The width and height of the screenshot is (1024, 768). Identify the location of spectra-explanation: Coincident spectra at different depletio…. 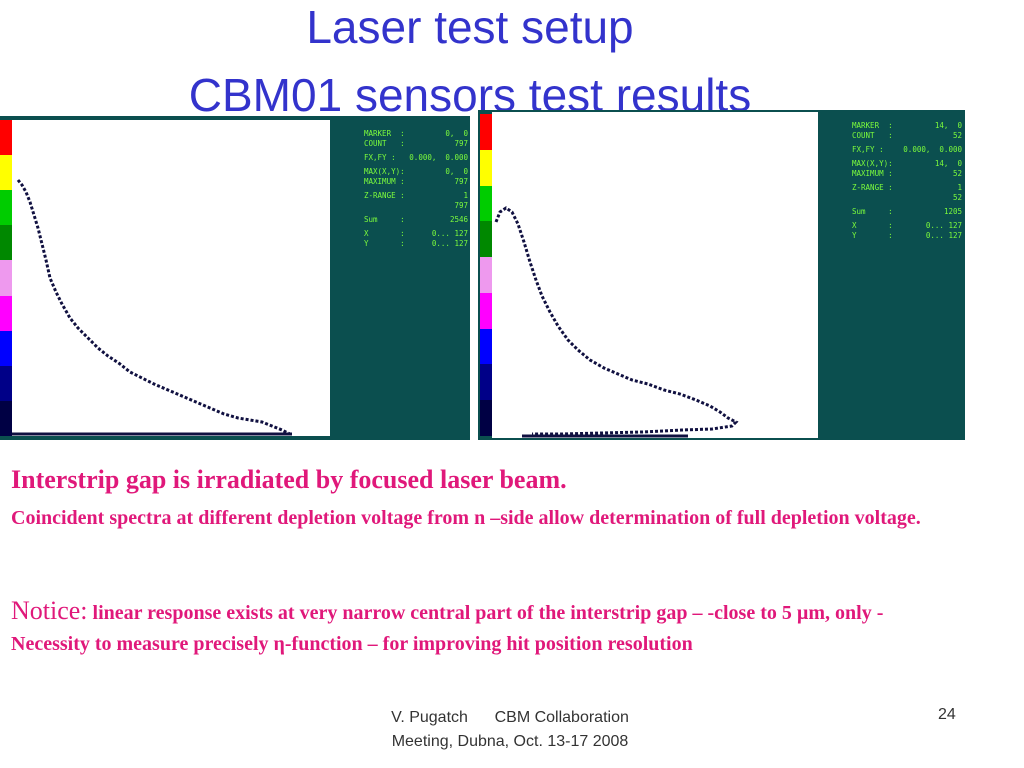
(466, 518).